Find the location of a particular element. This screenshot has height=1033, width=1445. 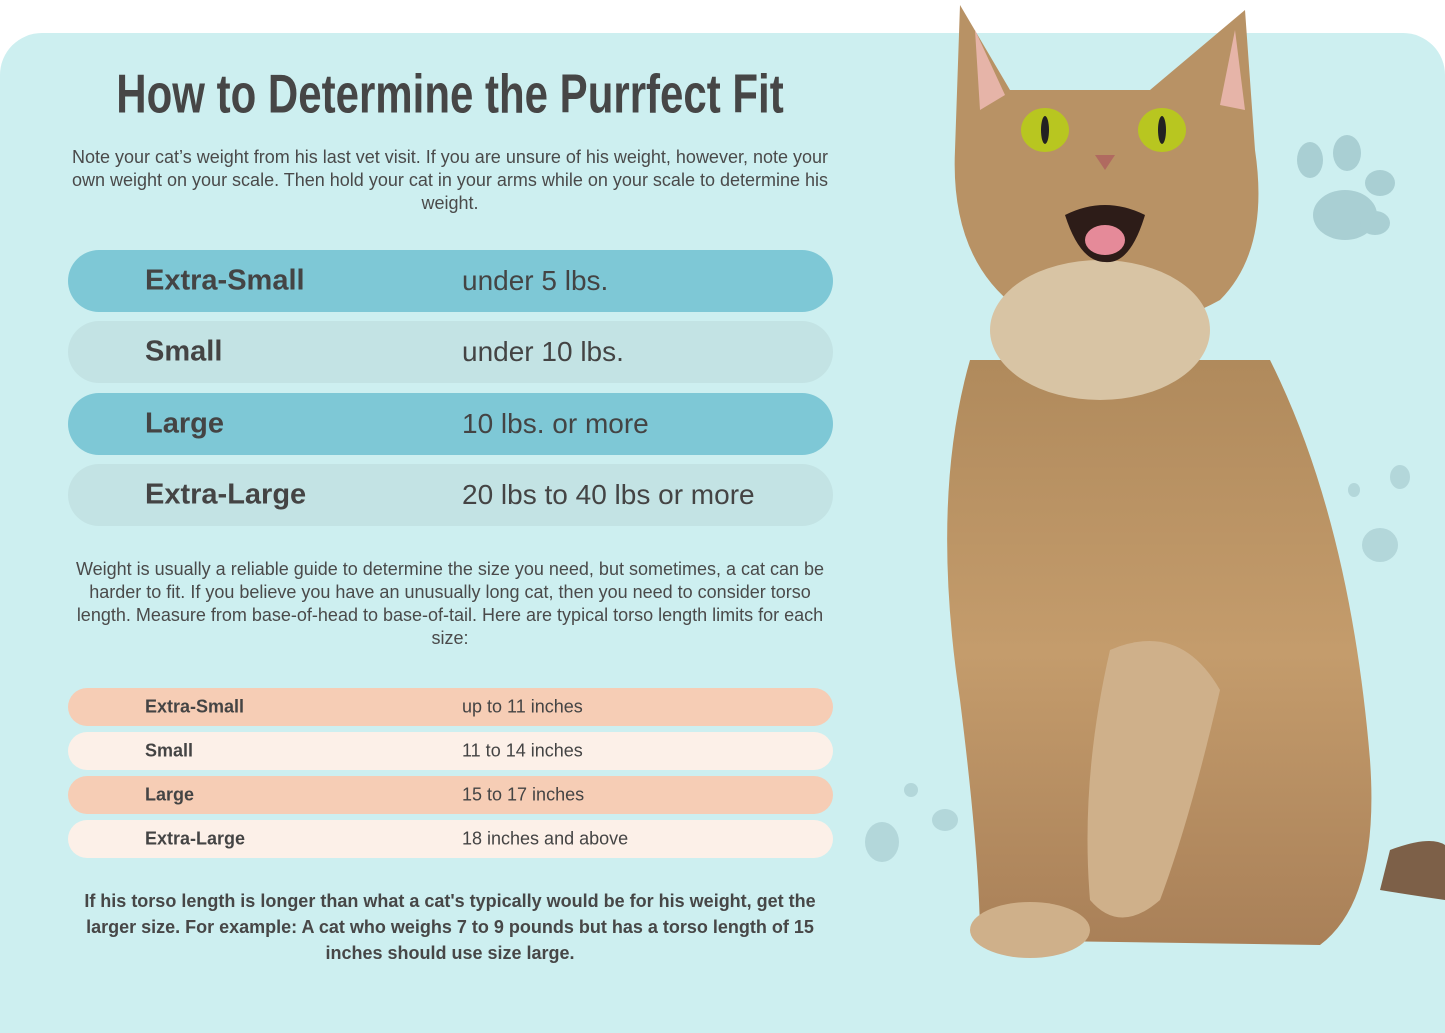

length-value: 11 to 14 inches is located at coordinates (522, 750).